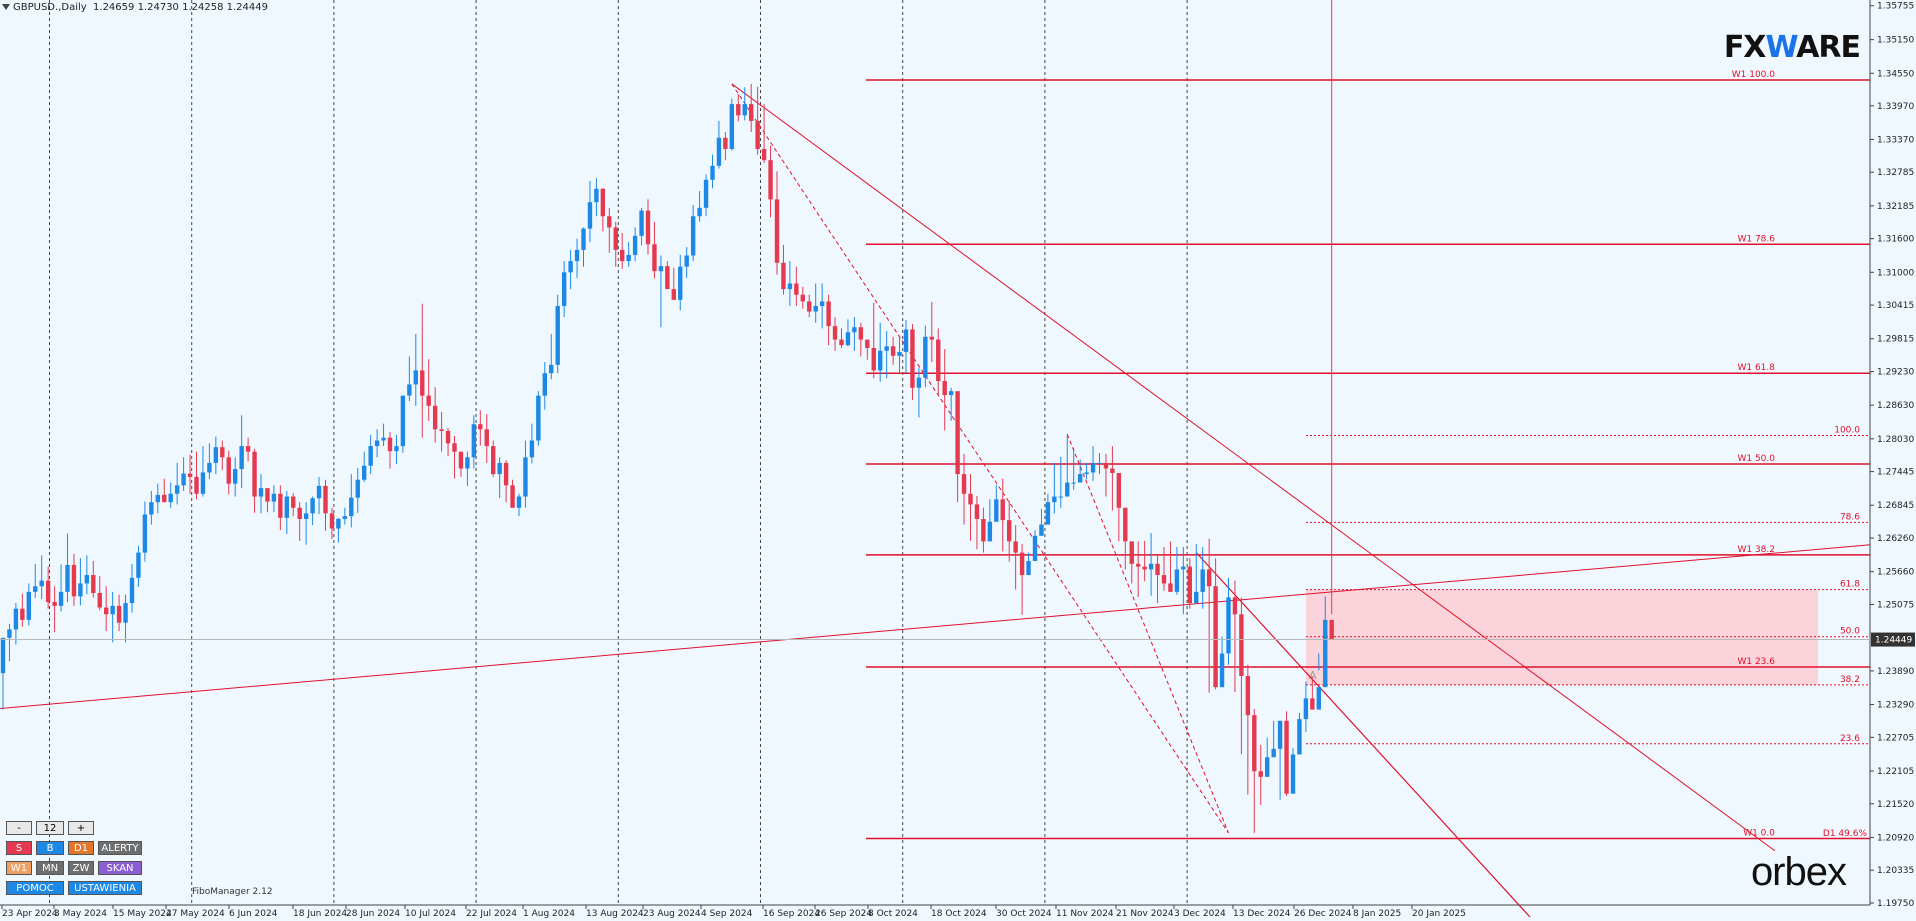 Image resolution: width=1916 pixels, height=921 pixels. Describe the element at coordinates (50, 828) in the screenshot. I see `period-value-field: 12` at that location.